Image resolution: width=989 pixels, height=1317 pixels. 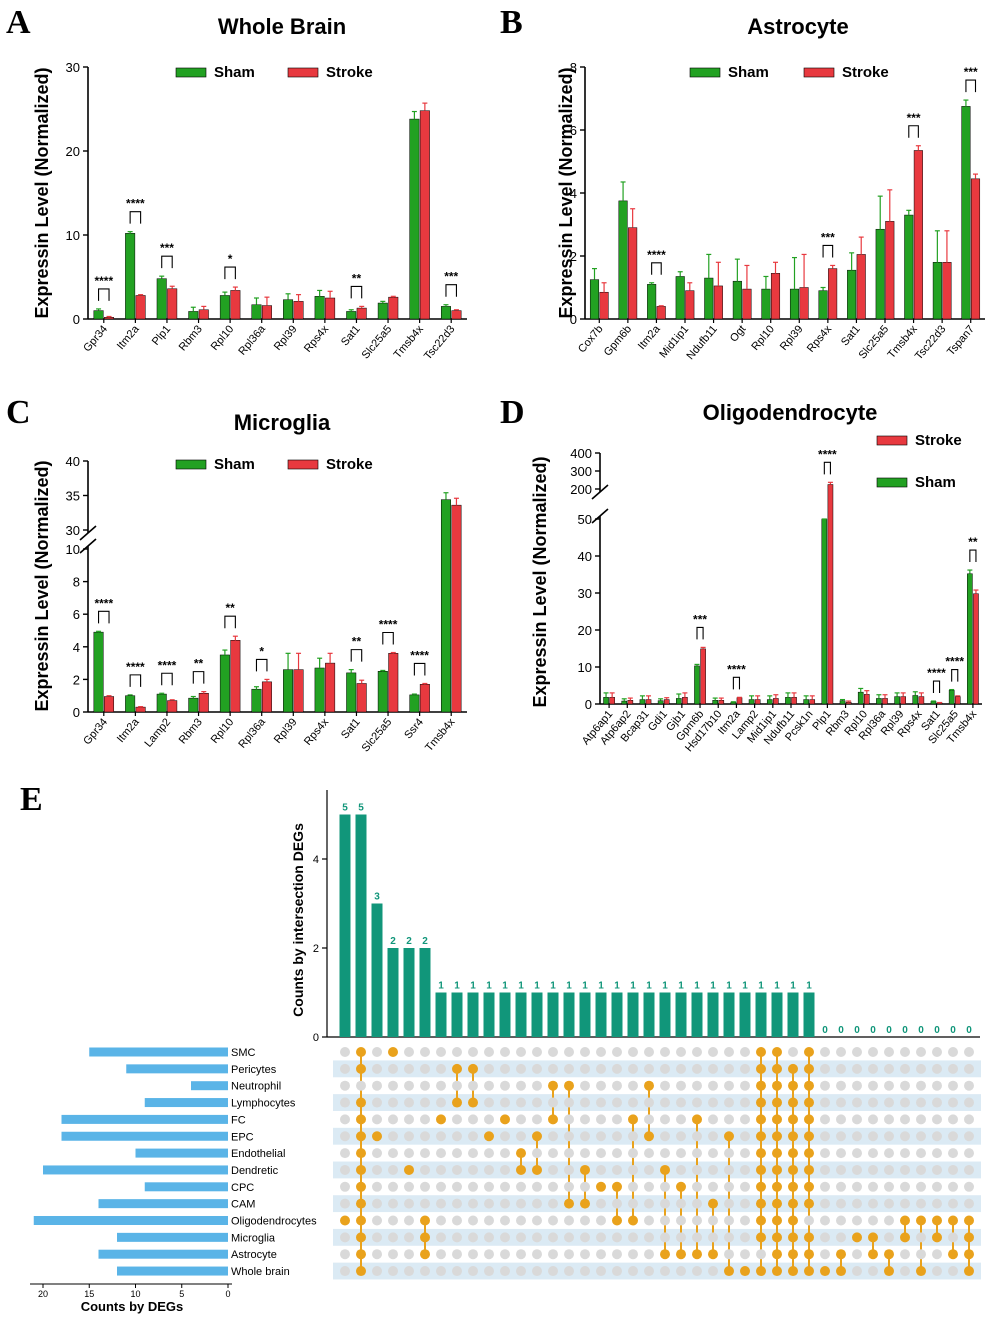 I want to click on bar-sham-Rpl10, so click(x=224, y=683).